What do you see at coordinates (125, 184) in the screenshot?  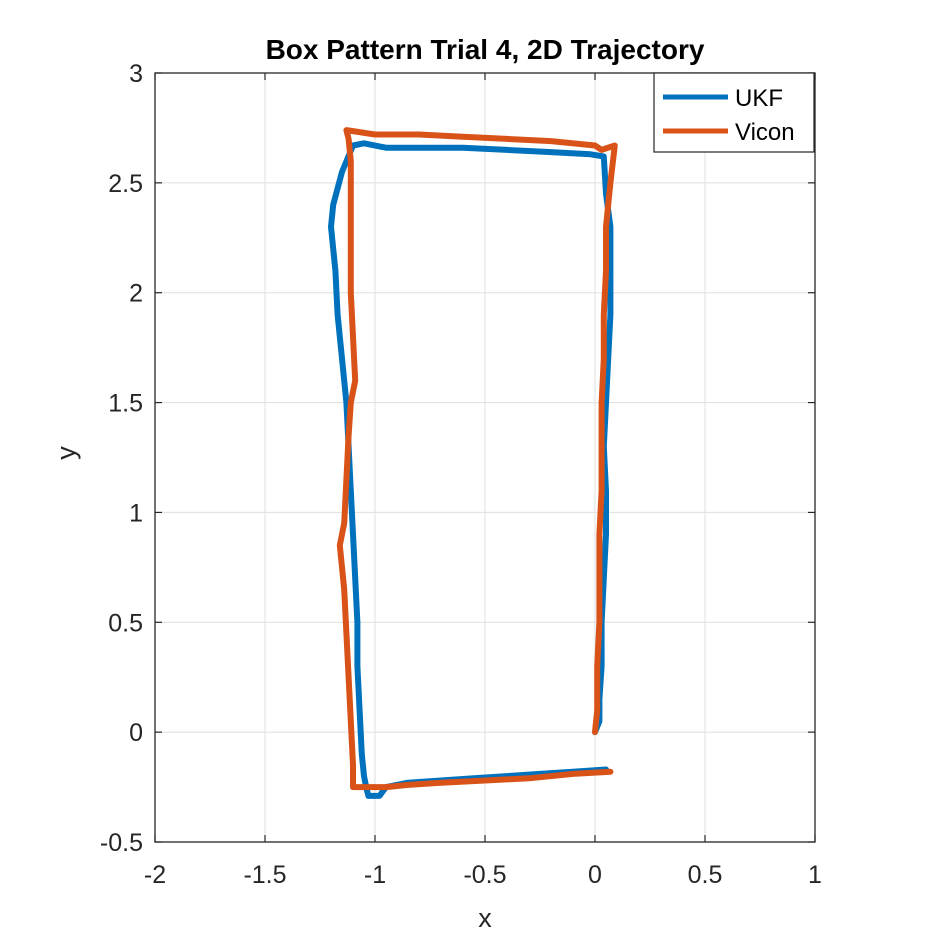 I see `y-tick-label: 2.5` at bounding box center [125, 184].